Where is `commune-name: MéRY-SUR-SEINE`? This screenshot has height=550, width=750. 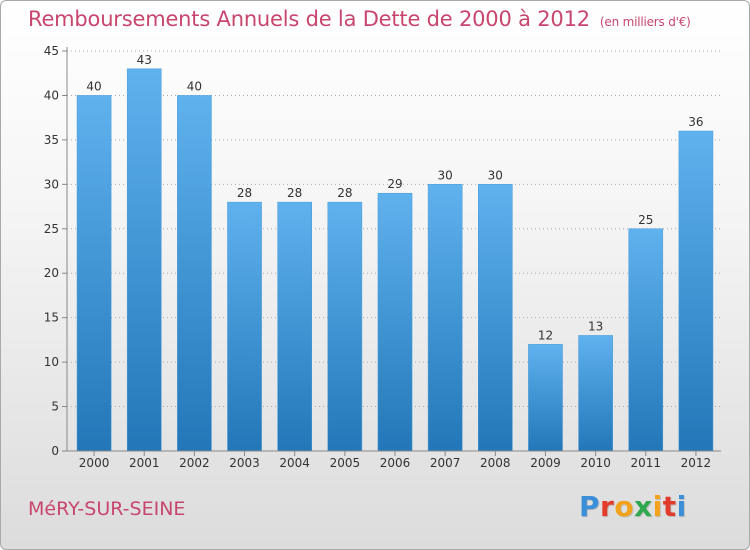
commune-name: MéRY-SUR-SEINE is located at coordinates (107, 509).